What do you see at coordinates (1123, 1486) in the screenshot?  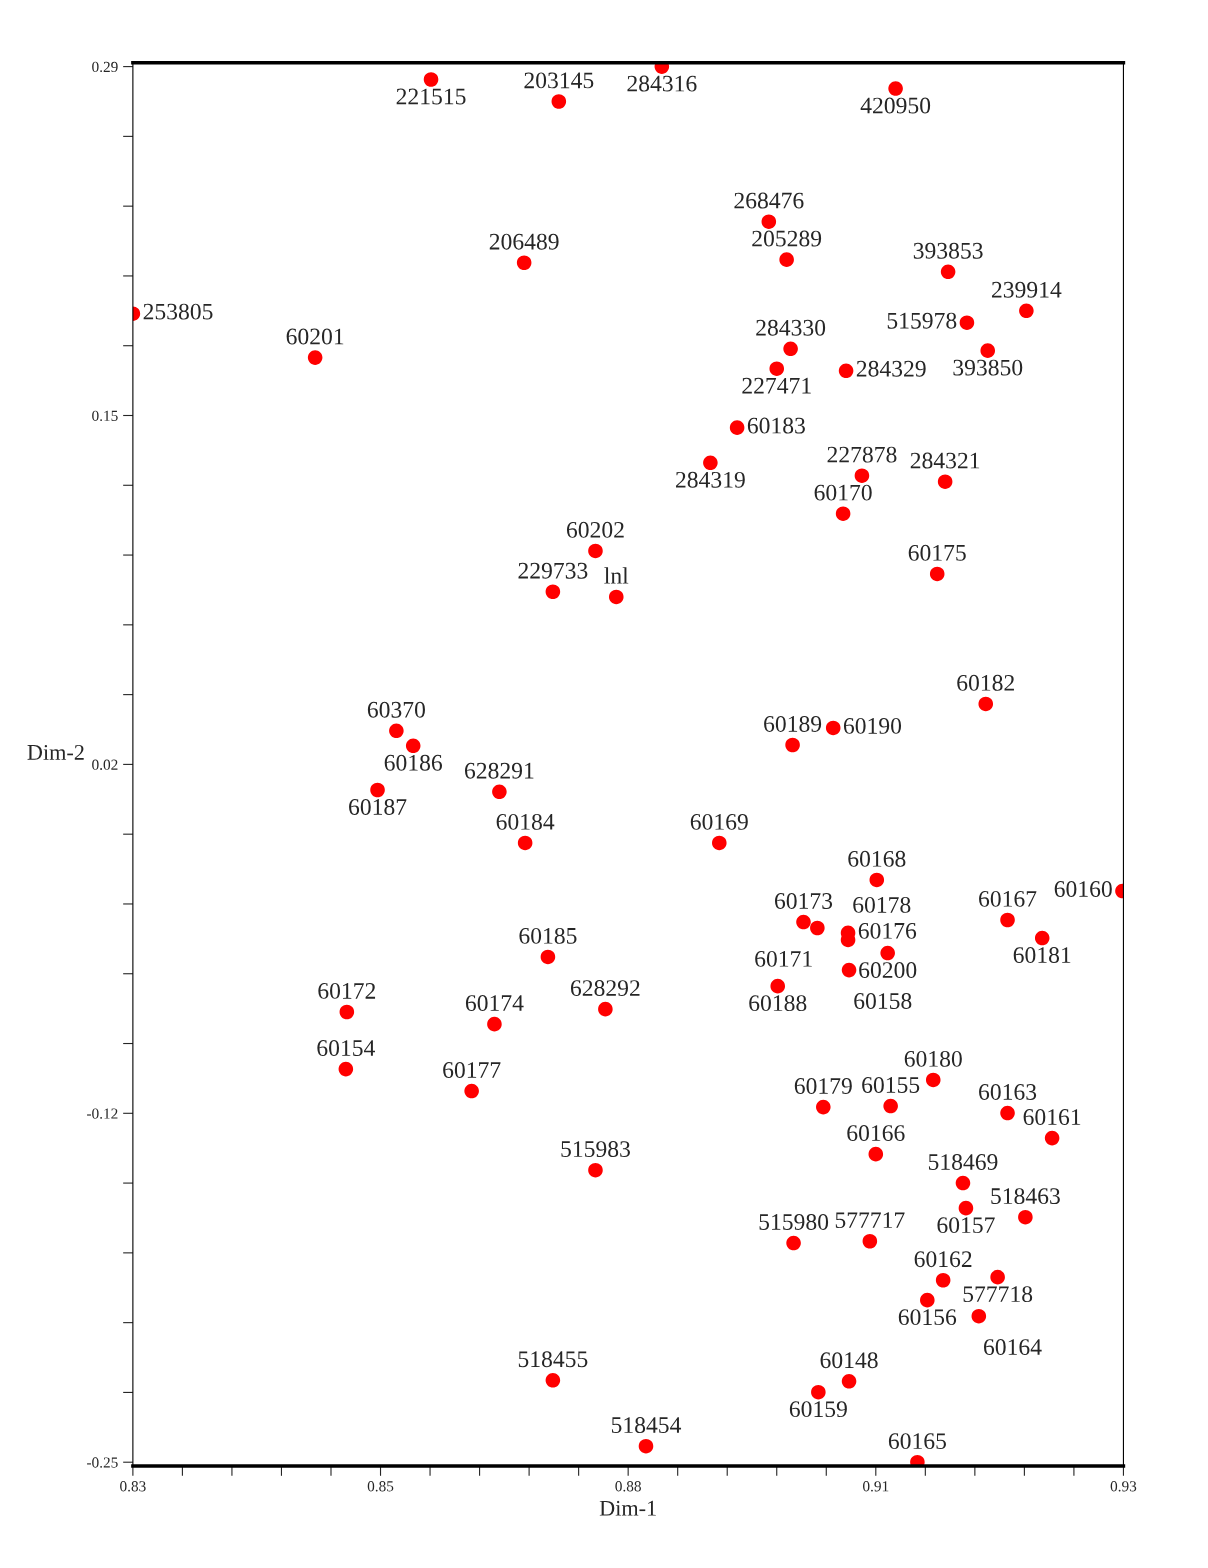 I see `x-tick-label: 0.93` at bounding box center [1123, 1486].